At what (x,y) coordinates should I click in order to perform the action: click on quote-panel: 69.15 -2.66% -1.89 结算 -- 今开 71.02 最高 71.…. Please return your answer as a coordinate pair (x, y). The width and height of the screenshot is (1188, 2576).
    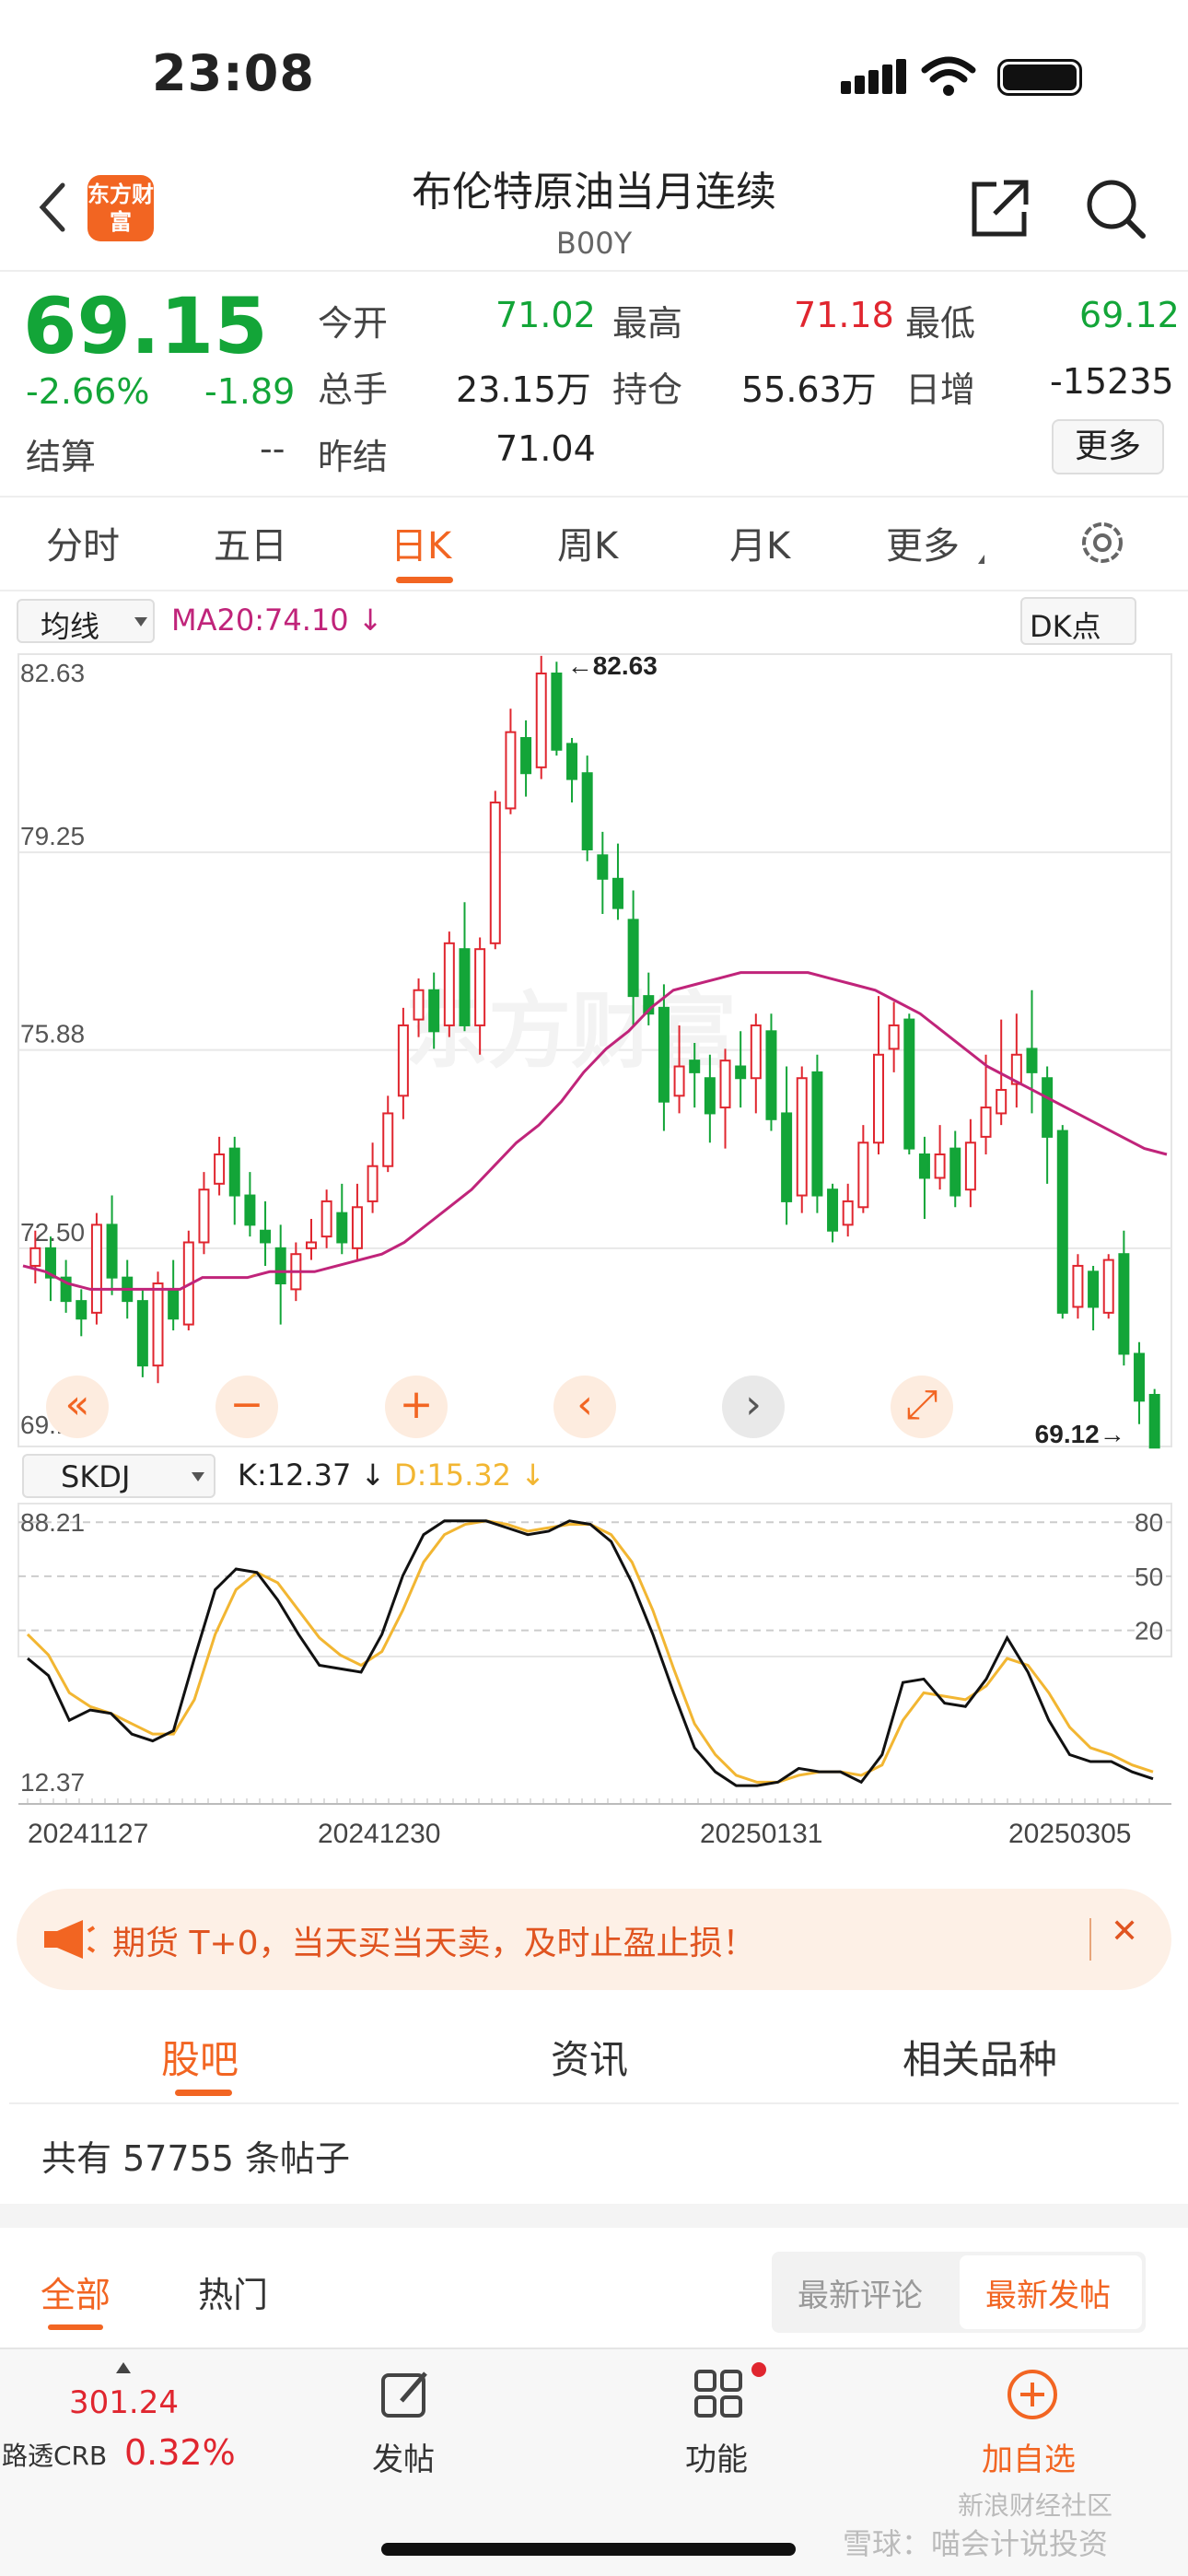
    Looking at the image, I should click on (594, 385).